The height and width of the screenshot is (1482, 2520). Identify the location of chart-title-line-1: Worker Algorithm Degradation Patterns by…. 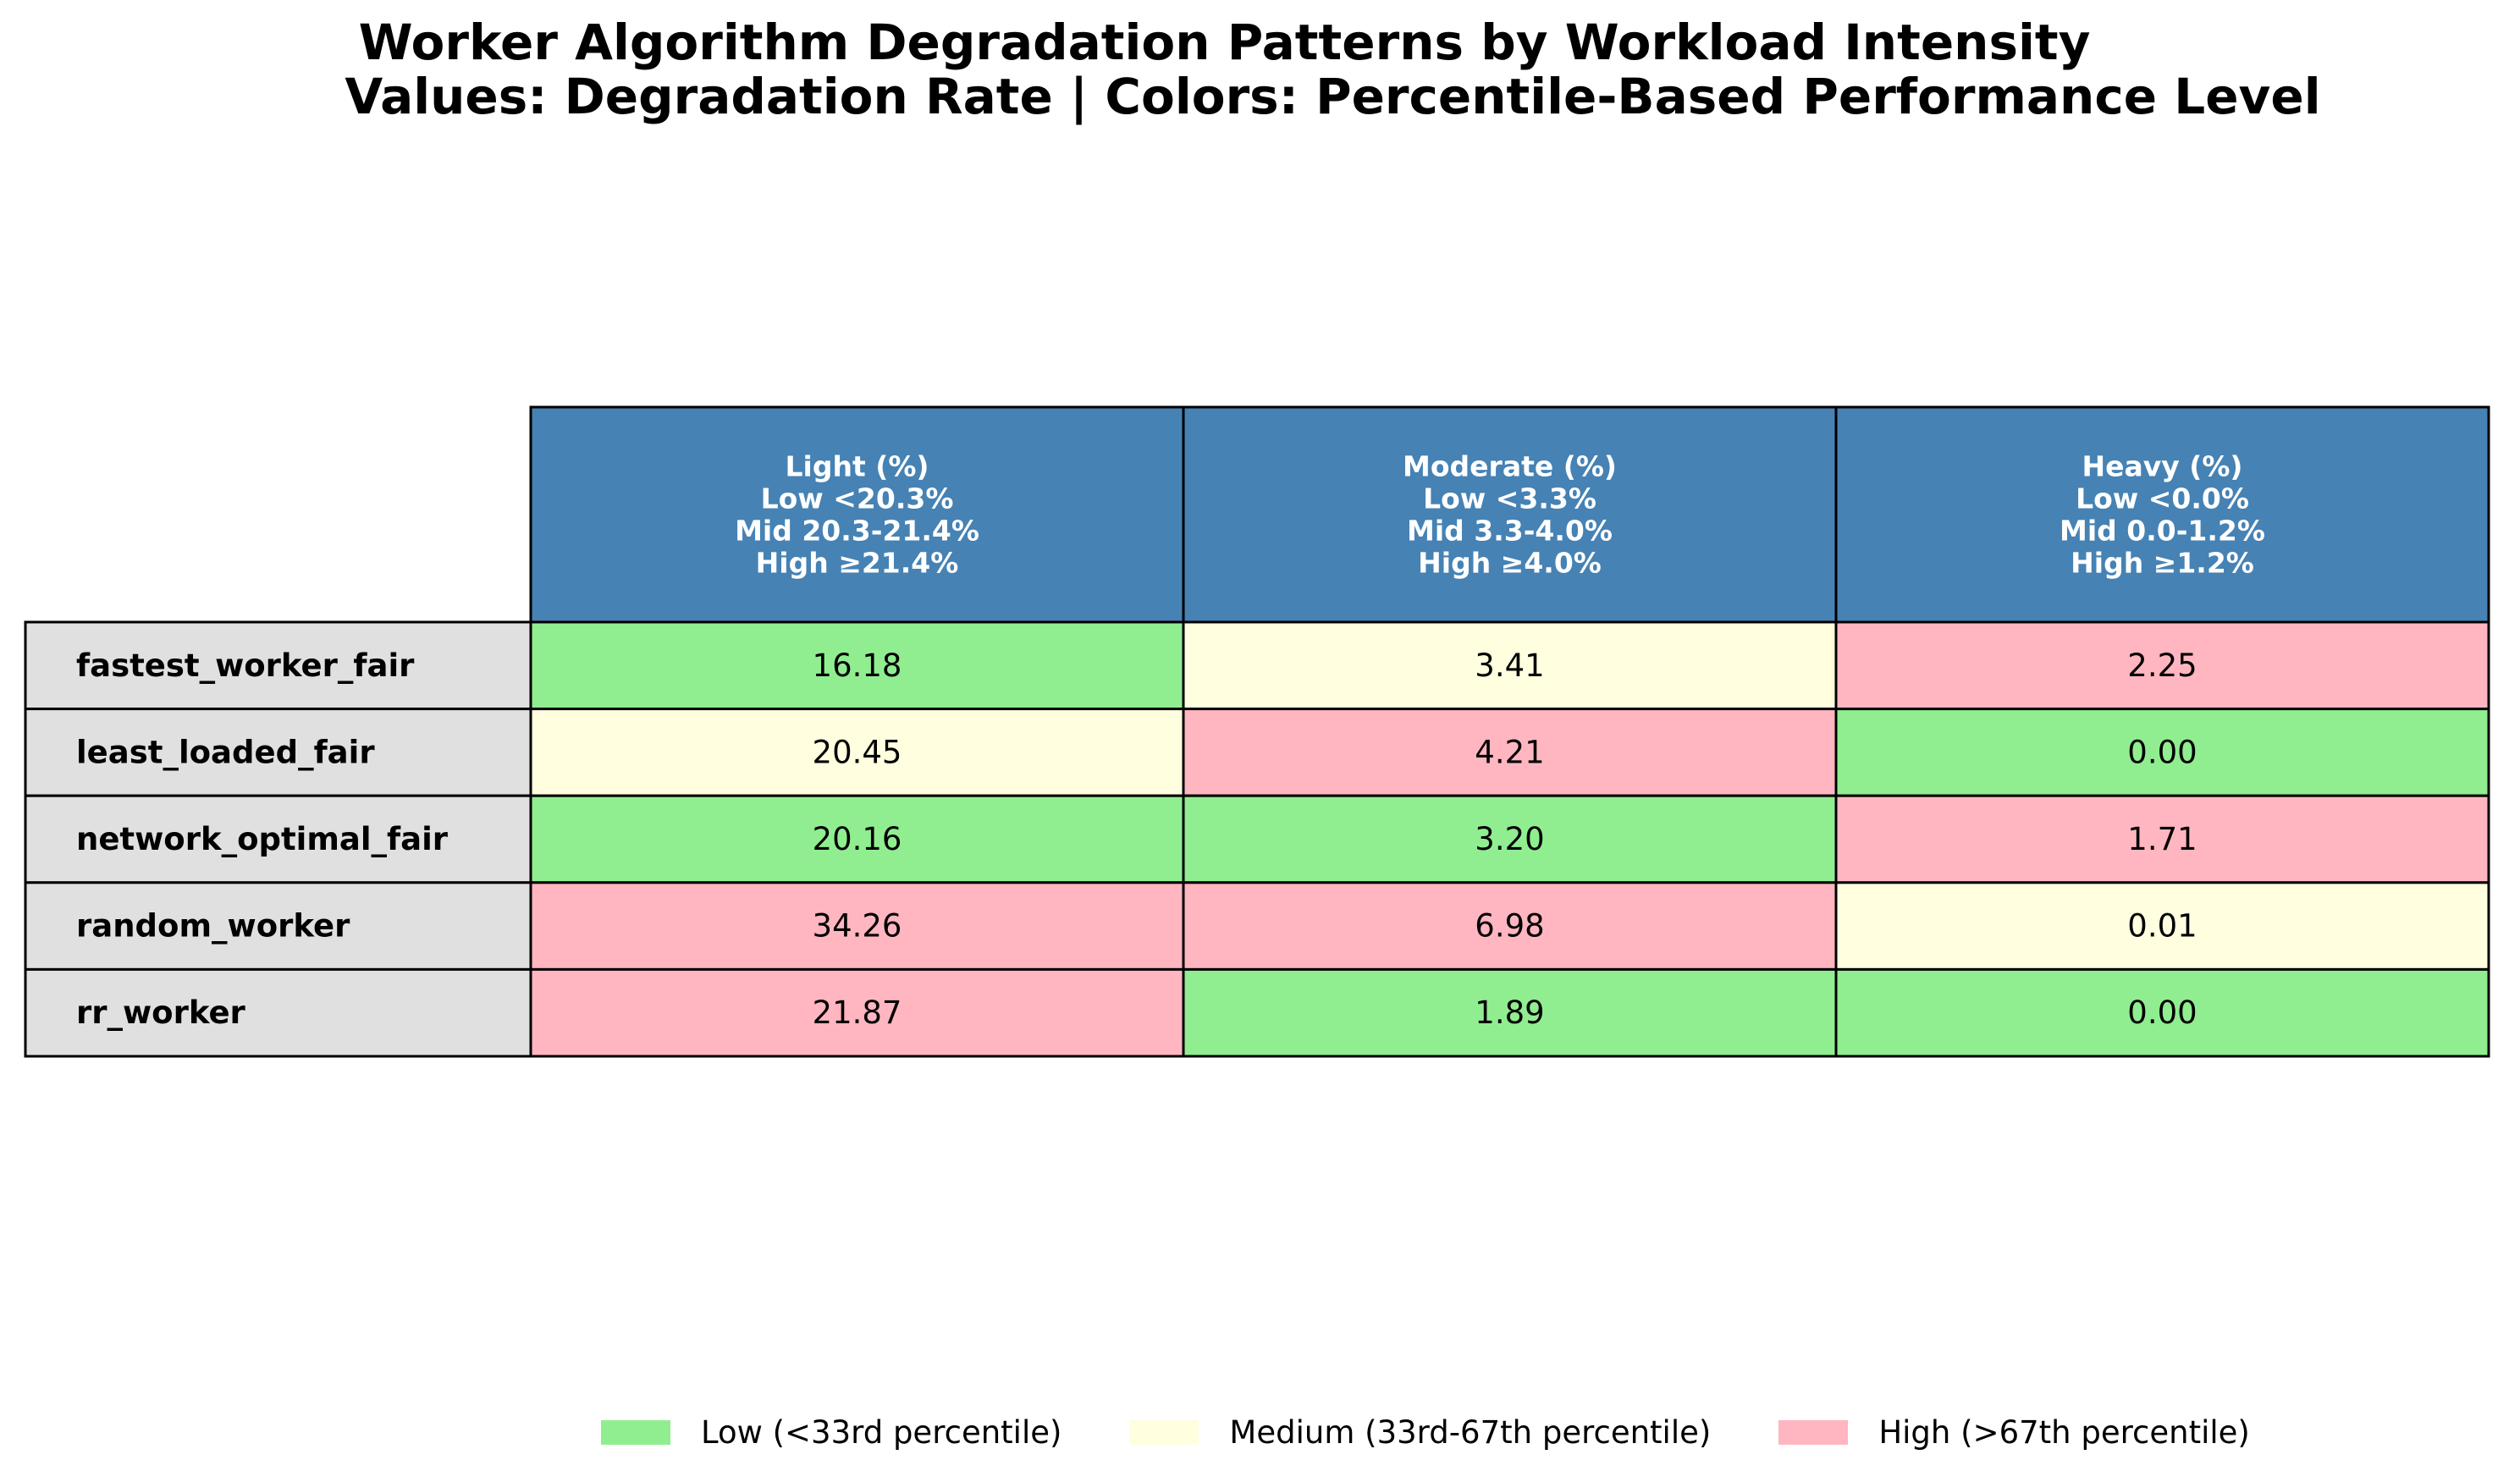
(1224, 42).